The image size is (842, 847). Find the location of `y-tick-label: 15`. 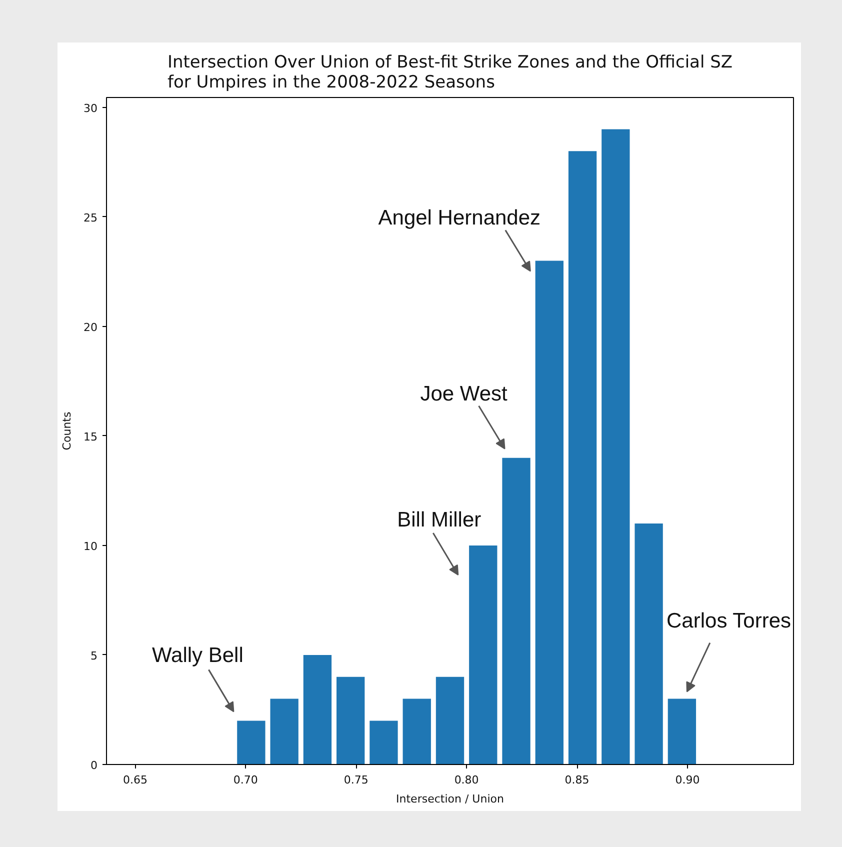

y-tick-label: 15 is located at coordinates (91, 437).